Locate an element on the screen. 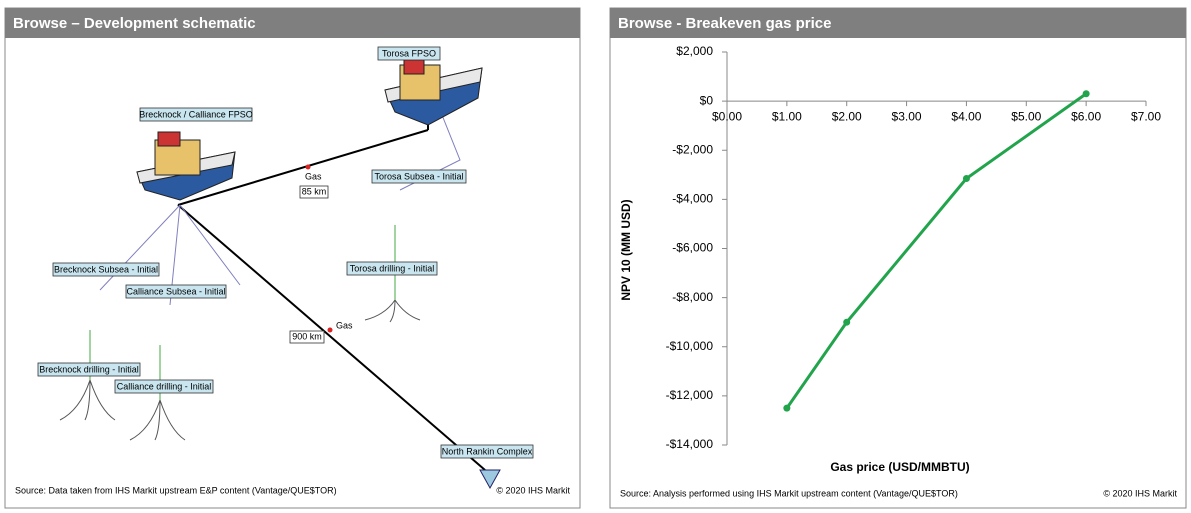 The height and width of the screenshot is (513, 1191). x-tick-label: $6.00 is located at coordinates (1086, 116).